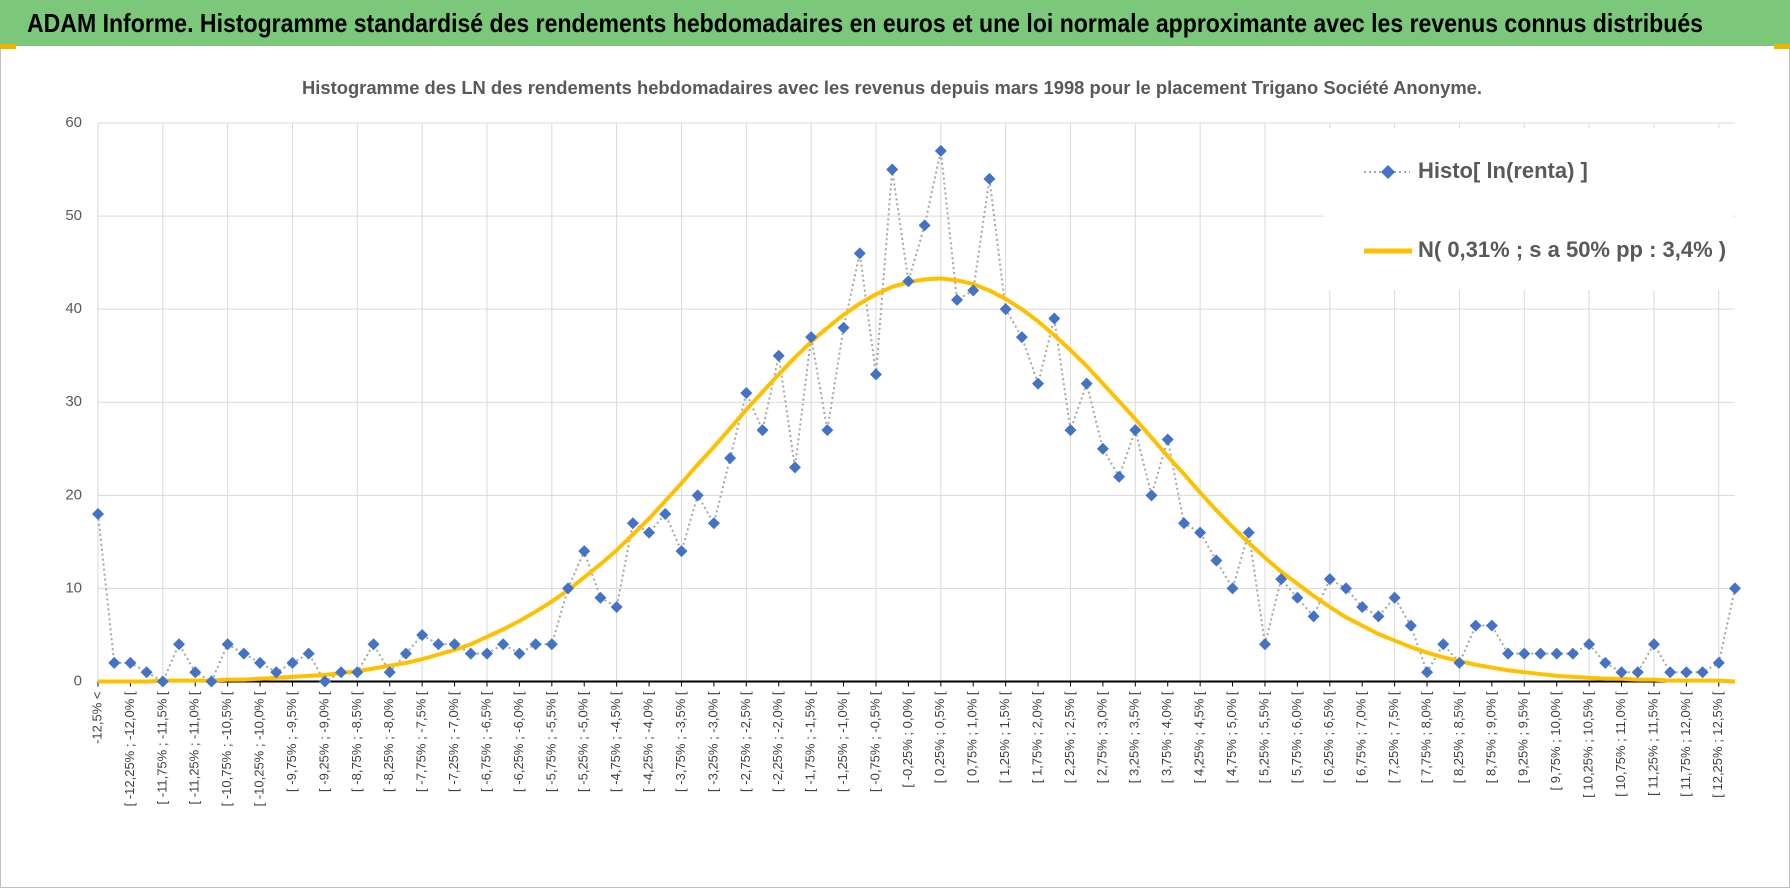 The height and width of the screenshot is (888, 1790). Describe the element at coordinates (1263, 737) in the screenshot. I see `x-tick-label: [ 5,25% ; 5,5% [` at that location.